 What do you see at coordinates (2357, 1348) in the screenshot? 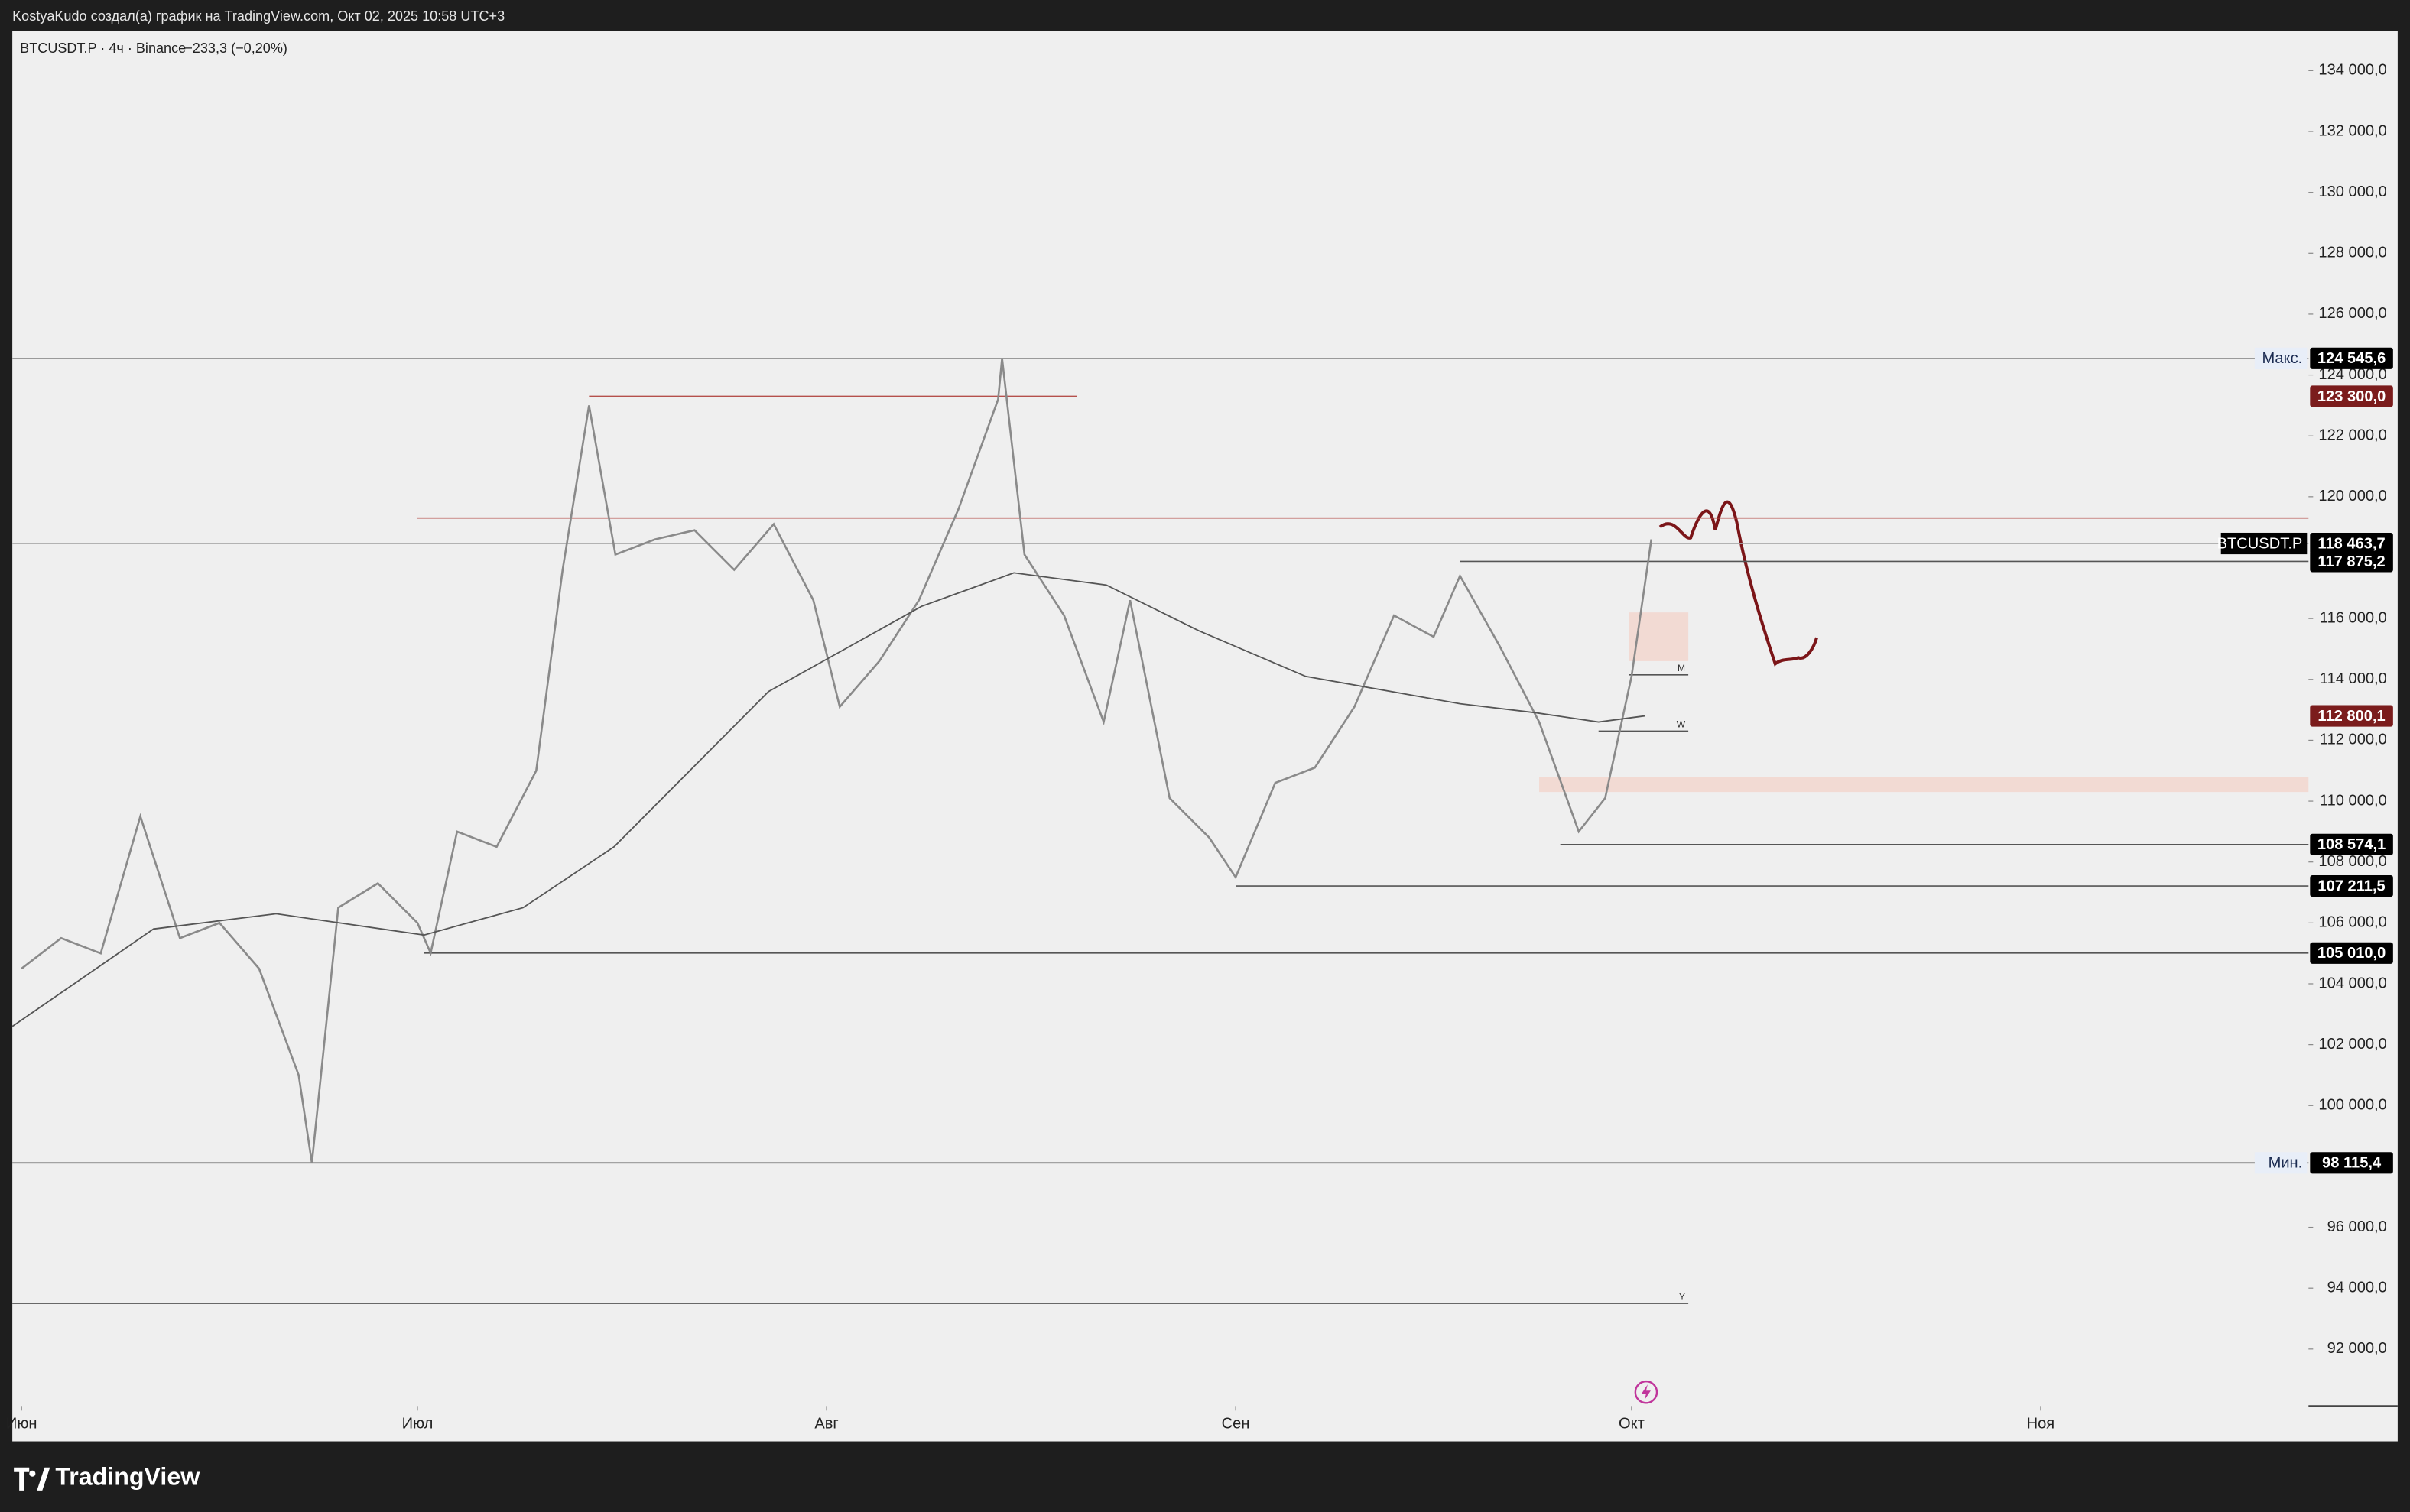
I see `y-tick-label: 92 000,0` at bounding box center [2357, 1348].